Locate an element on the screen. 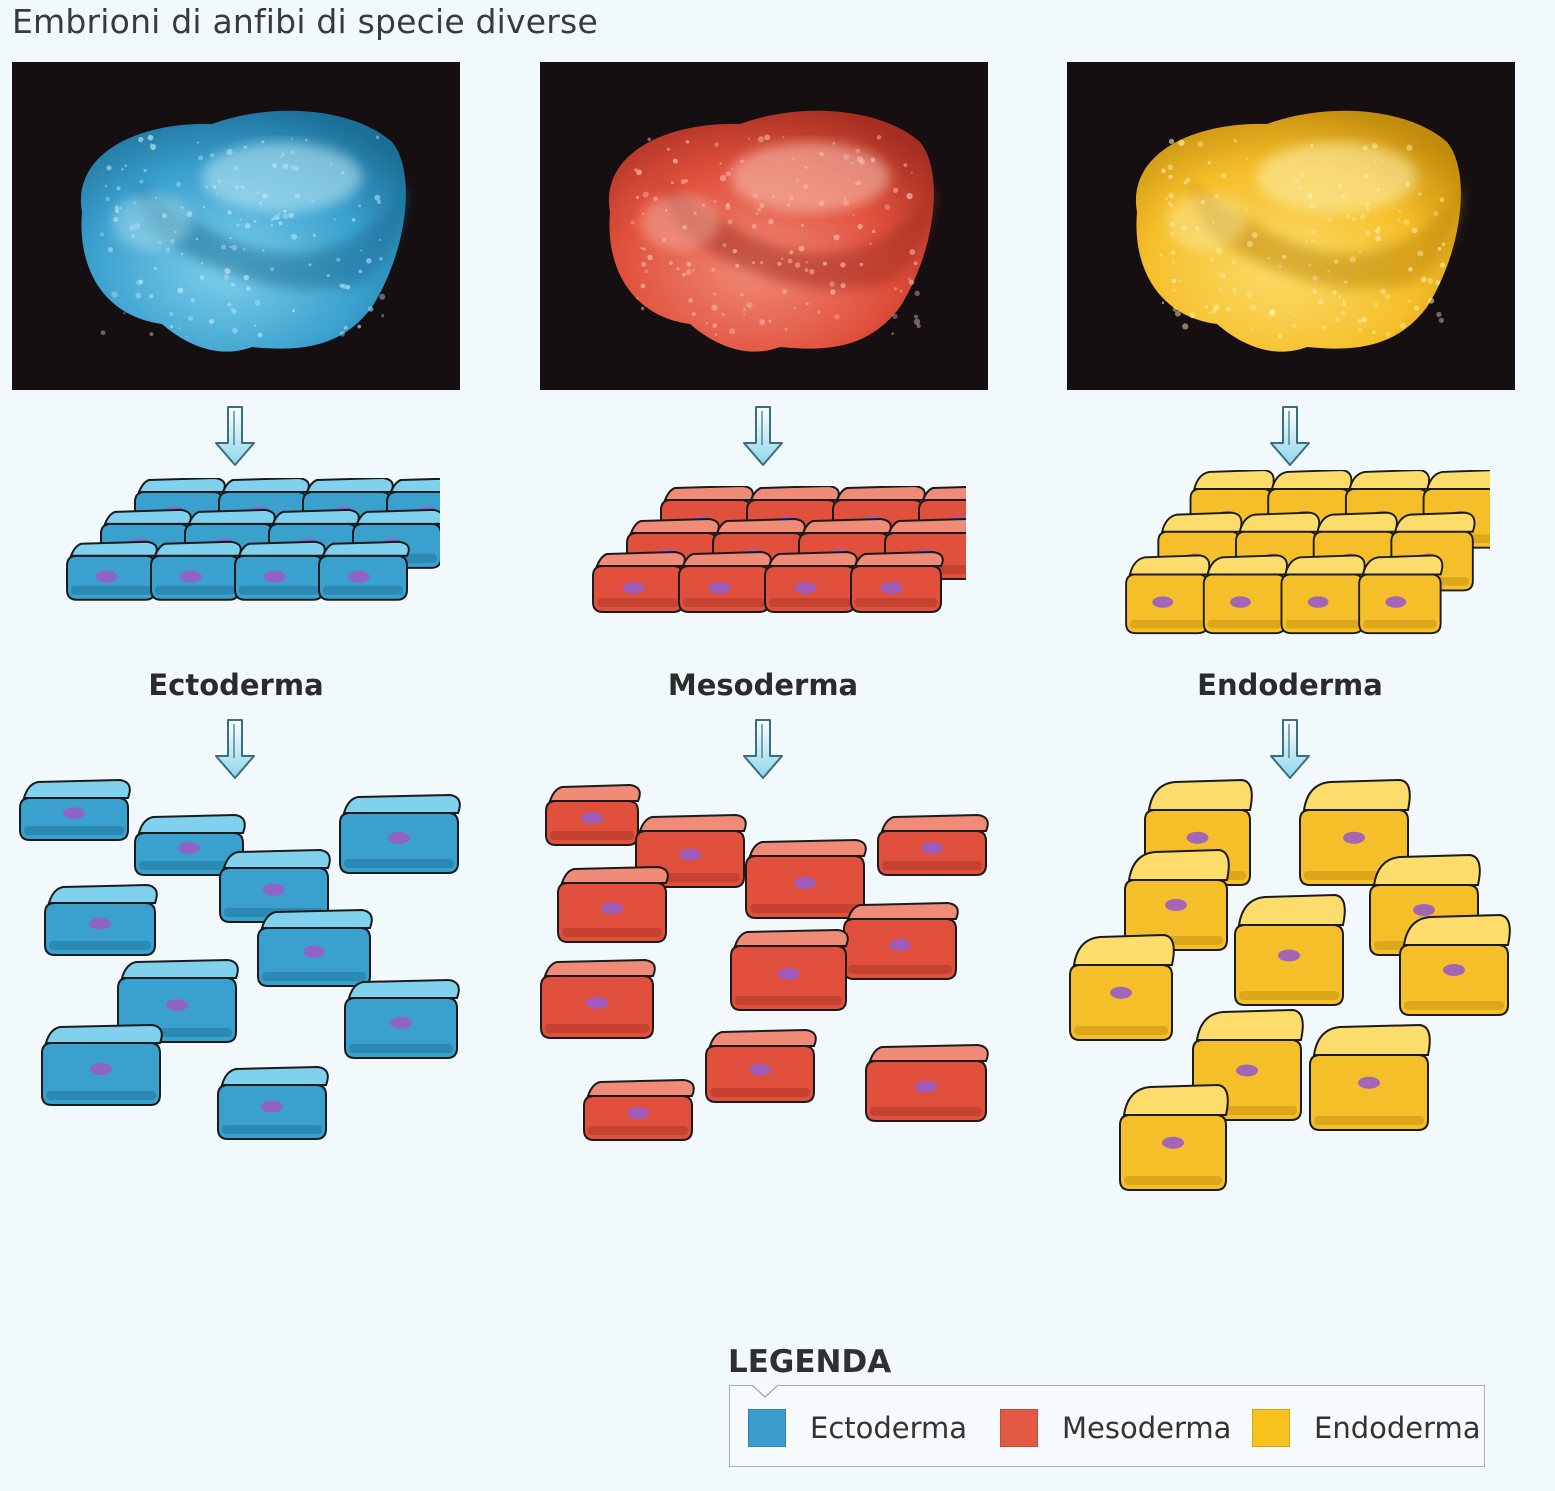 The height and width of the screenshot is (1491, 1555). mesoderm-label: Mesoderma is located at coordinates (763, 685).